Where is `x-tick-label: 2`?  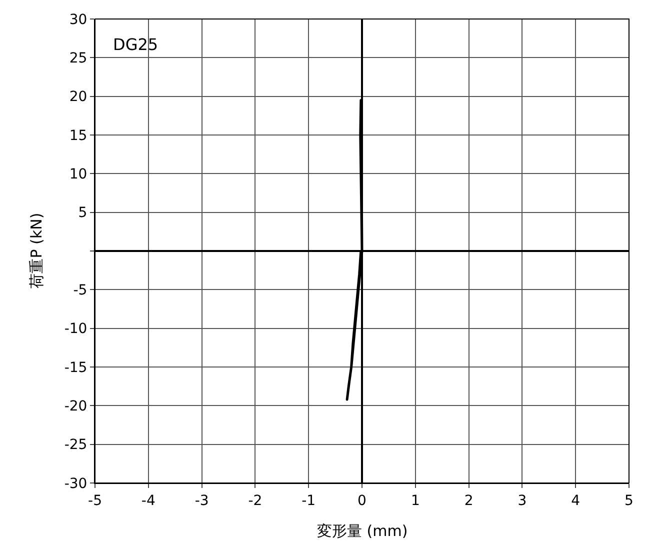 x-tick-label: 2 is located at coordinates (469, 500).